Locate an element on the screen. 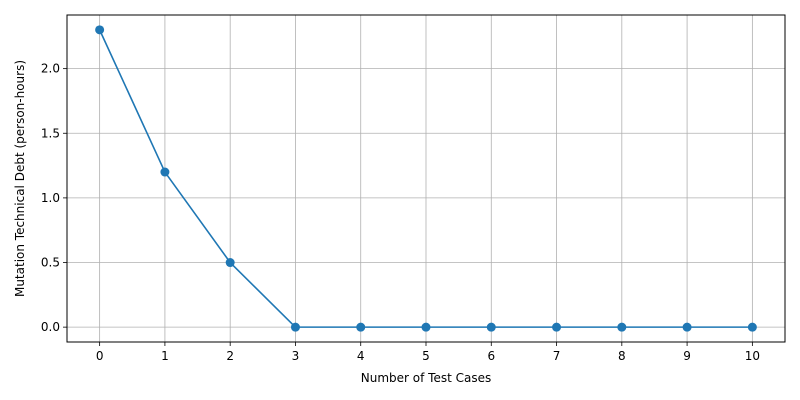 The image size is (800, 400). y-axis-label: Mutation Technical Debt (person-hours) is located at coordinates (20, 178).